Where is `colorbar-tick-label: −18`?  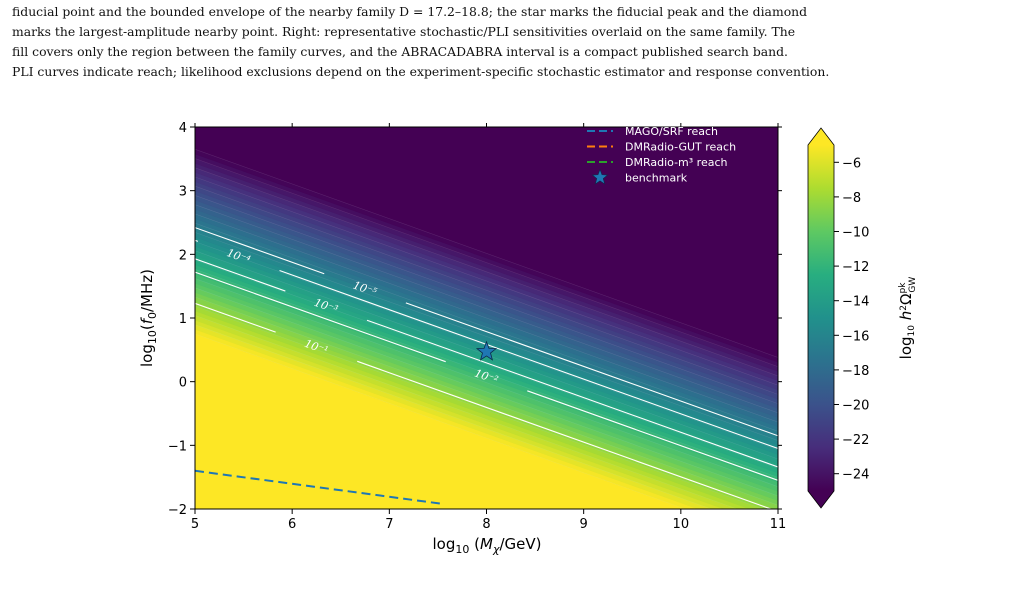
colorbar-tick-label: −18 is located at coordinates (855, 371).